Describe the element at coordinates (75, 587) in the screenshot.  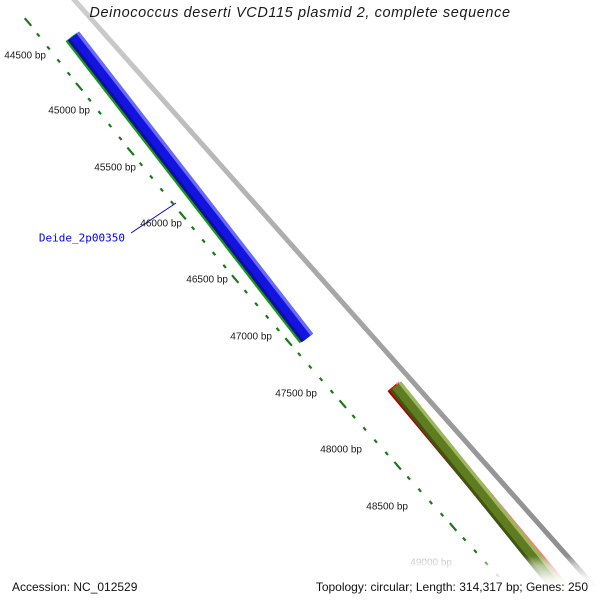
I see `accession-text: Accession: NC_012529` at that location.